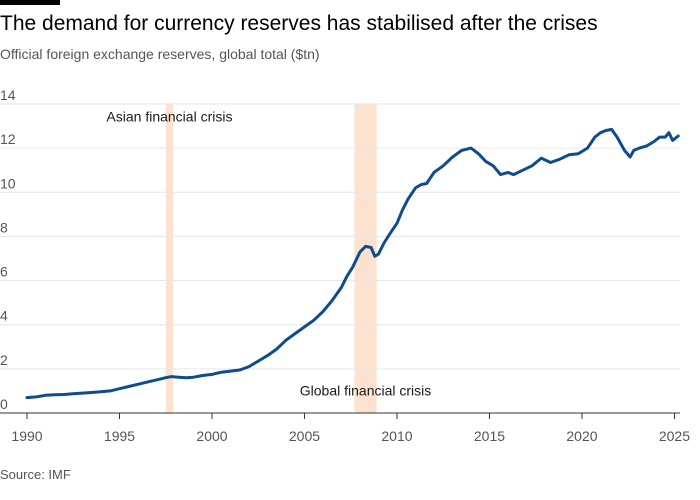 This screenshot has height=500, width=700. I want to click on y-tick-label: 14, so click(8, 95).